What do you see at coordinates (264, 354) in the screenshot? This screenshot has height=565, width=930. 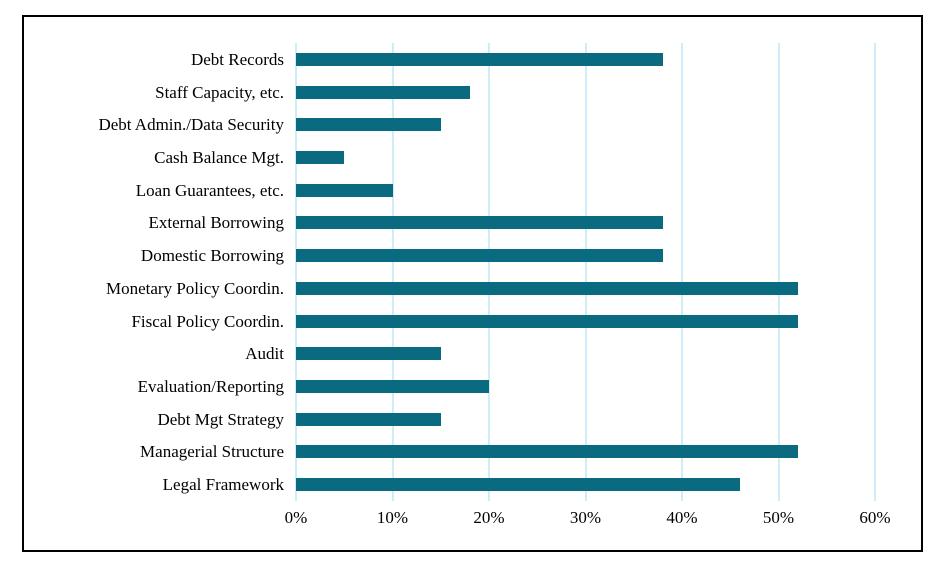 I see `category-label: Audit` at bounding box center [264, 354].